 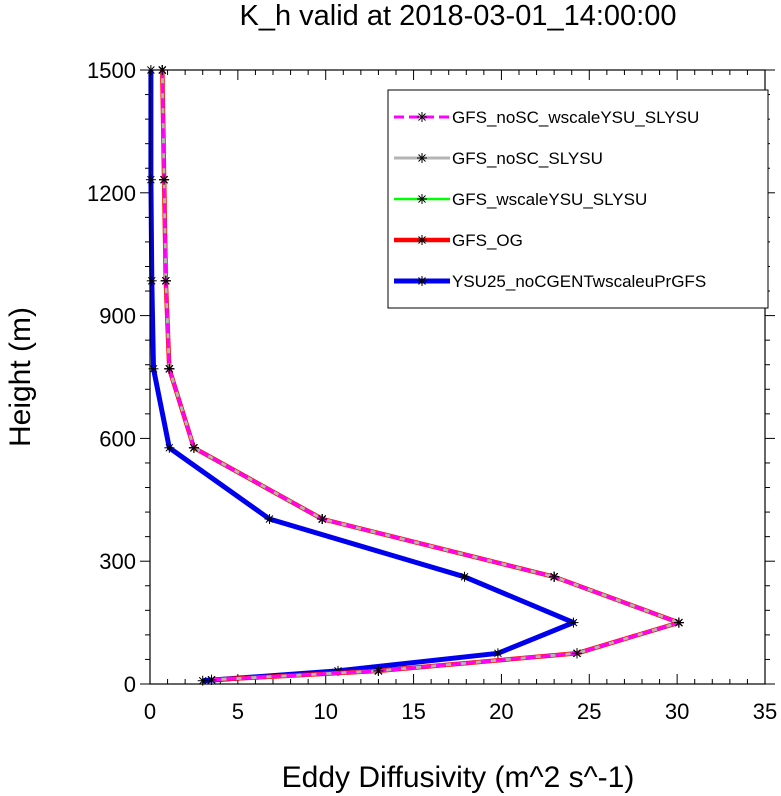 What do you see at coordinates (325, 711) in the screenshot?
I see `x-tick-label: 10` at bounding box center [325, 711].